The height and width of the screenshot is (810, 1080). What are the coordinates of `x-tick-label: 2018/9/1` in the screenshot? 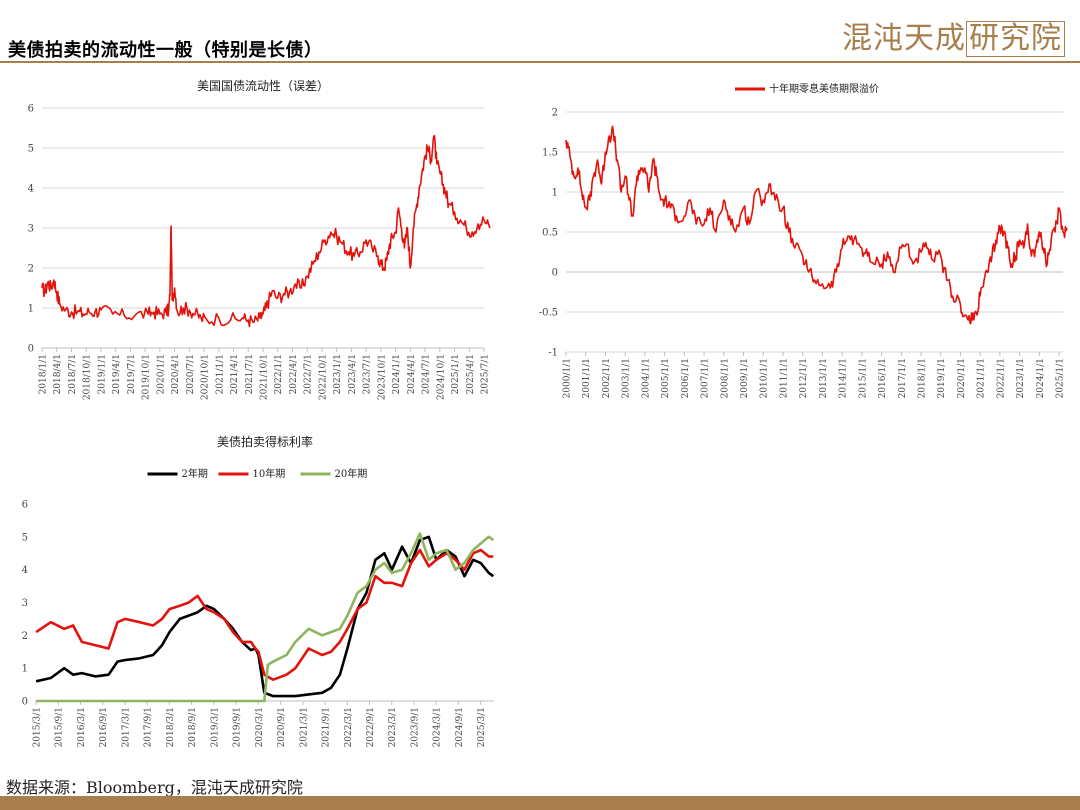 It's located at (193, 727).